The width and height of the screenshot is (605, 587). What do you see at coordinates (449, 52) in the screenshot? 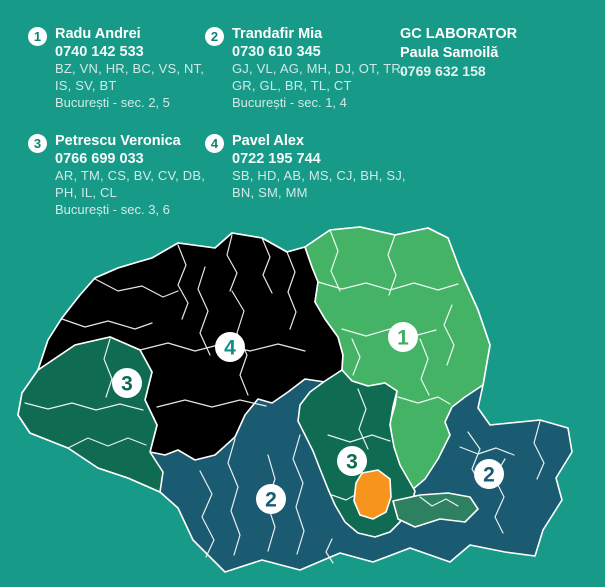
I see `gc-contact-name: Paula Samoilă` at bounding box center [449, 52].